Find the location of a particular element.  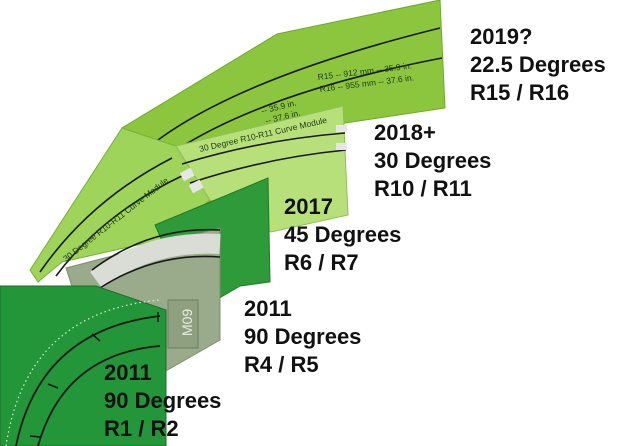

label-r15-r16: 2019? 22.5 Degrees R15 / R16 is located at coordinates (538, 64).